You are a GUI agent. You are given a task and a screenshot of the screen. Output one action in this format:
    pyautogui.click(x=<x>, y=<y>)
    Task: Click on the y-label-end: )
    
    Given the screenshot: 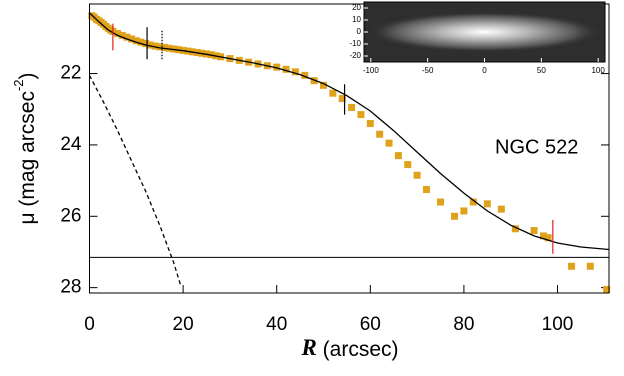 What is the action you would take?
    pyautogui.click(x=27, y=75)
    